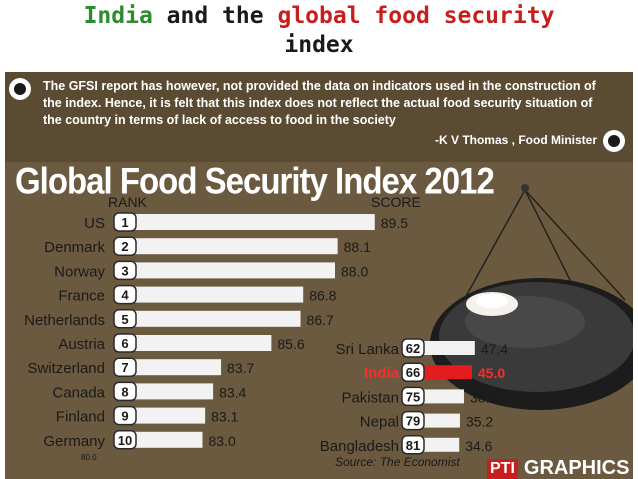 This screenshot has height=479, width=638. Describe the element at coordinates (163, 439) in the screenshot. I see `bar-germany` at that location.